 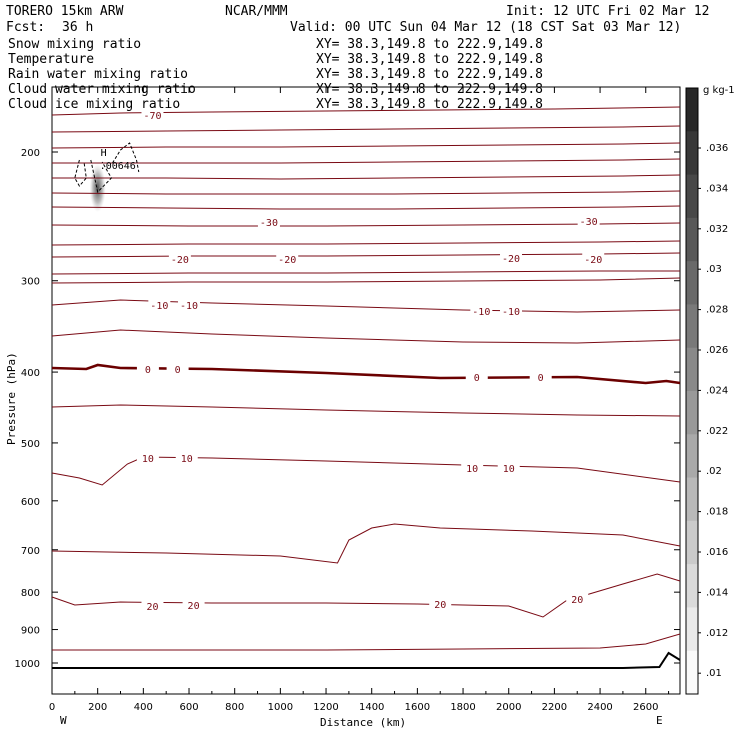 I want to click on x-tick-label: 1800, so click(x=462, y=707).